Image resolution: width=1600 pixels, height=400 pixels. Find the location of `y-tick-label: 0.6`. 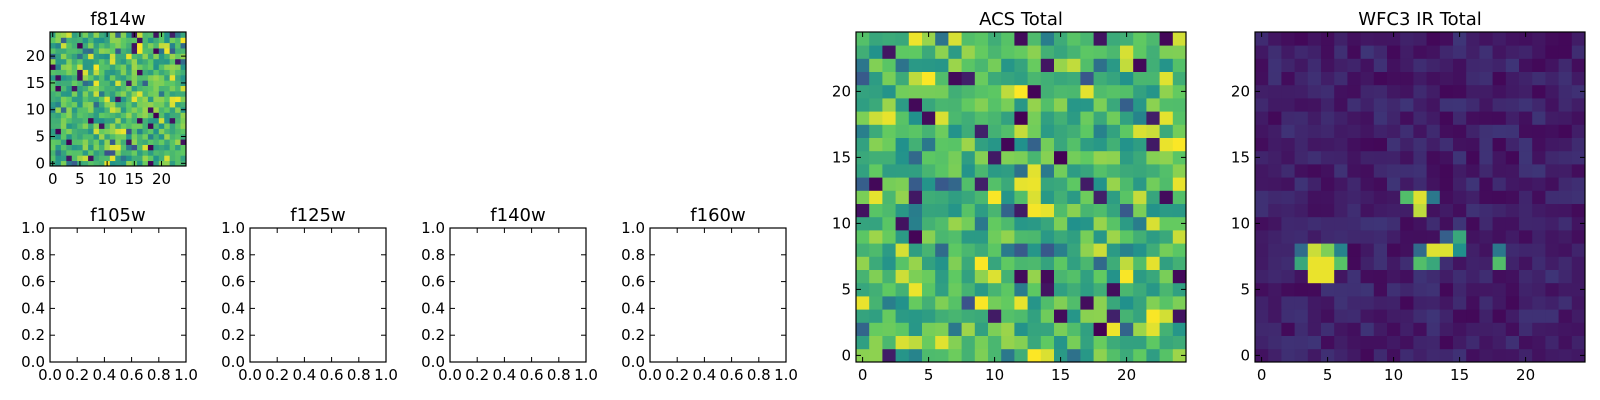

y-tick-label: 0.6 is located at coordinates (633, 282).